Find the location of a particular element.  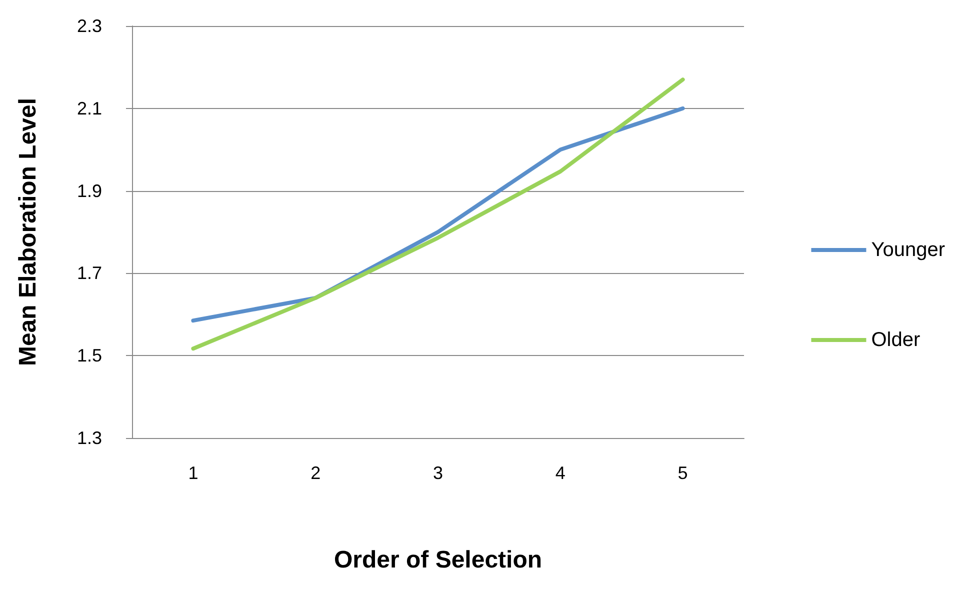

y-axis-title: Mean Elaboration Level is located at coordinates (28, 232).